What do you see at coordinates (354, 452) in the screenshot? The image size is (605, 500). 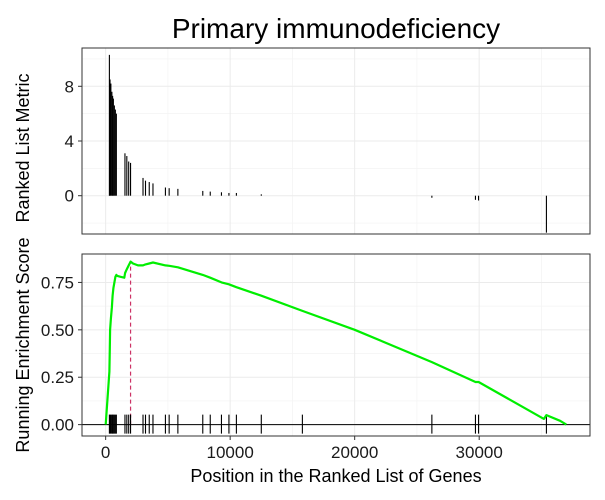 I see `x-tick-label: 20000` at bounding box center [354, 452].